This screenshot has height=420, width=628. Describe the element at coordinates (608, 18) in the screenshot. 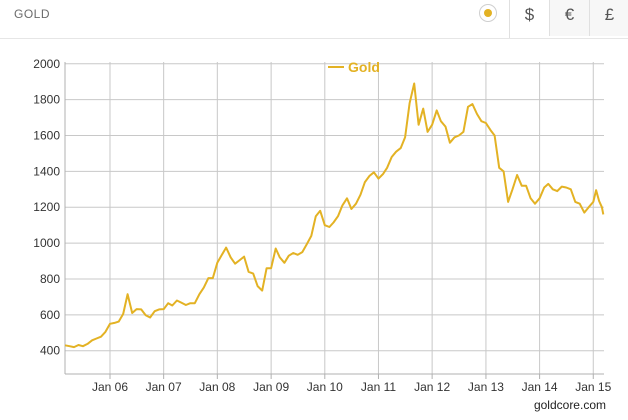

I see `currency-tab-gbp: £` at that location.